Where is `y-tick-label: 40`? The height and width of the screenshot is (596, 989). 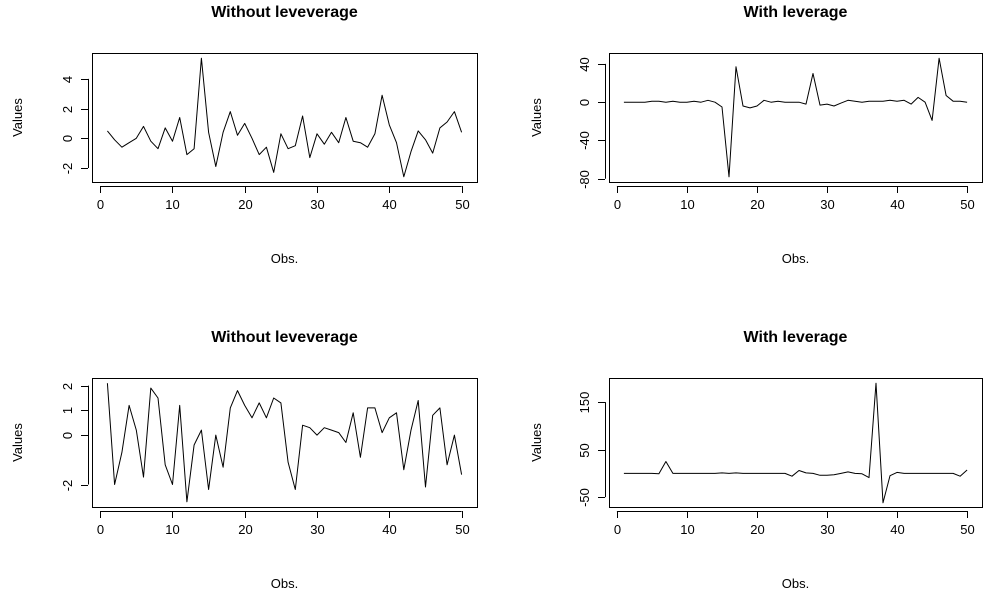 y-tick-label: 40 is located at coordinates (584, 64).